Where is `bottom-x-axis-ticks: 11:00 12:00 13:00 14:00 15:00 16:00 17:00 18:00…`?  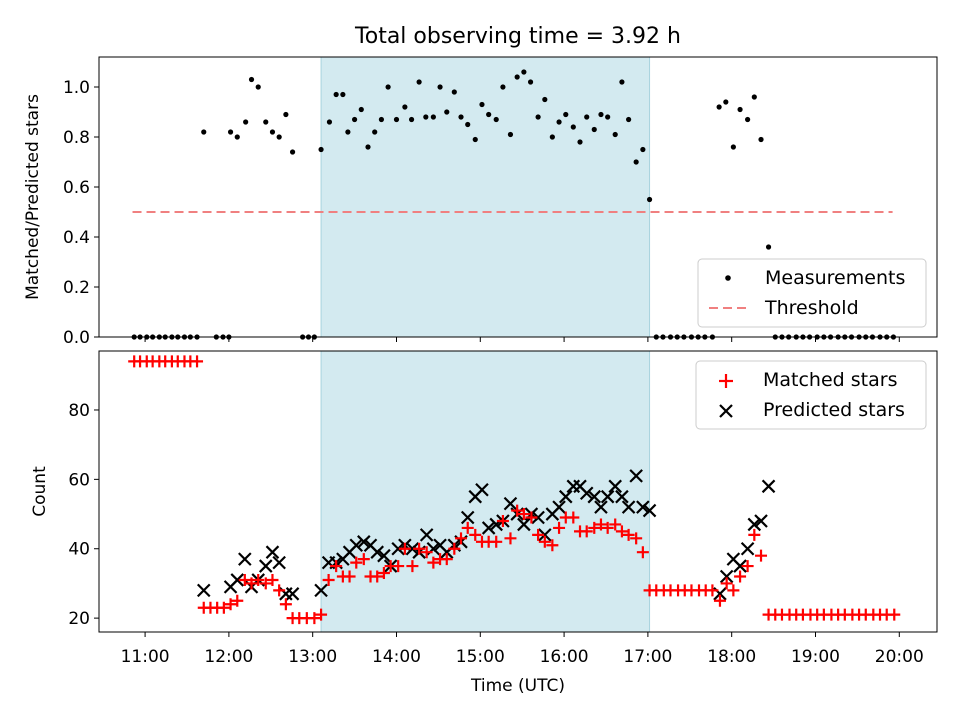
bottom-x-axis-ticks: 11:00 12:00 13:00 14:00 15:00 16:00 17:00 18:00… is located at coordinates (522, 649).